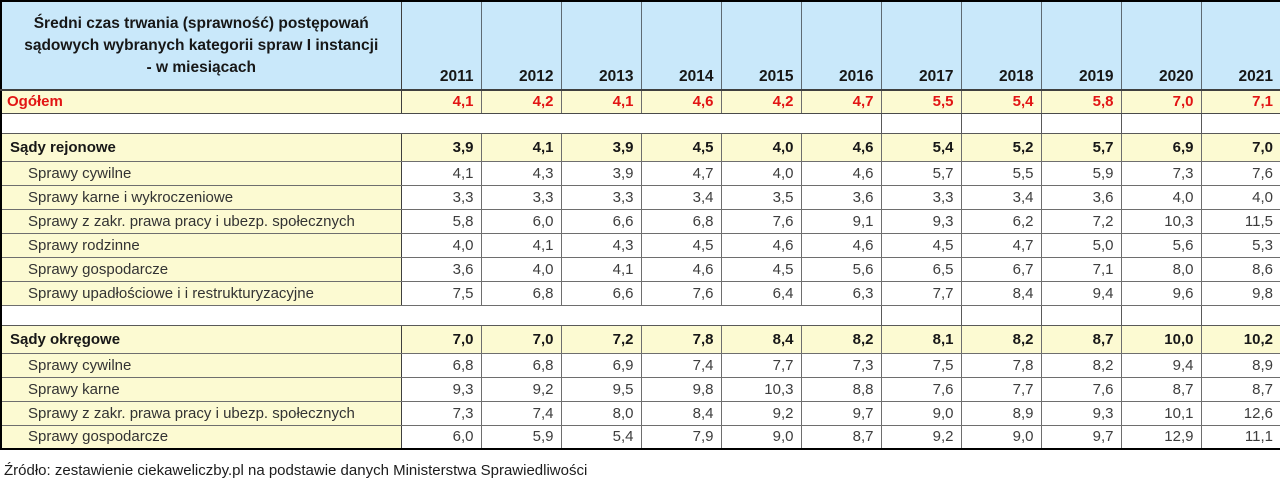 Image resolution: width=1280 pixels, height=492 pixels. What do you see at coordinates (761, 389) in the screenshot?
I see `value-cell: 10,3` at bounding box center [761, 389].